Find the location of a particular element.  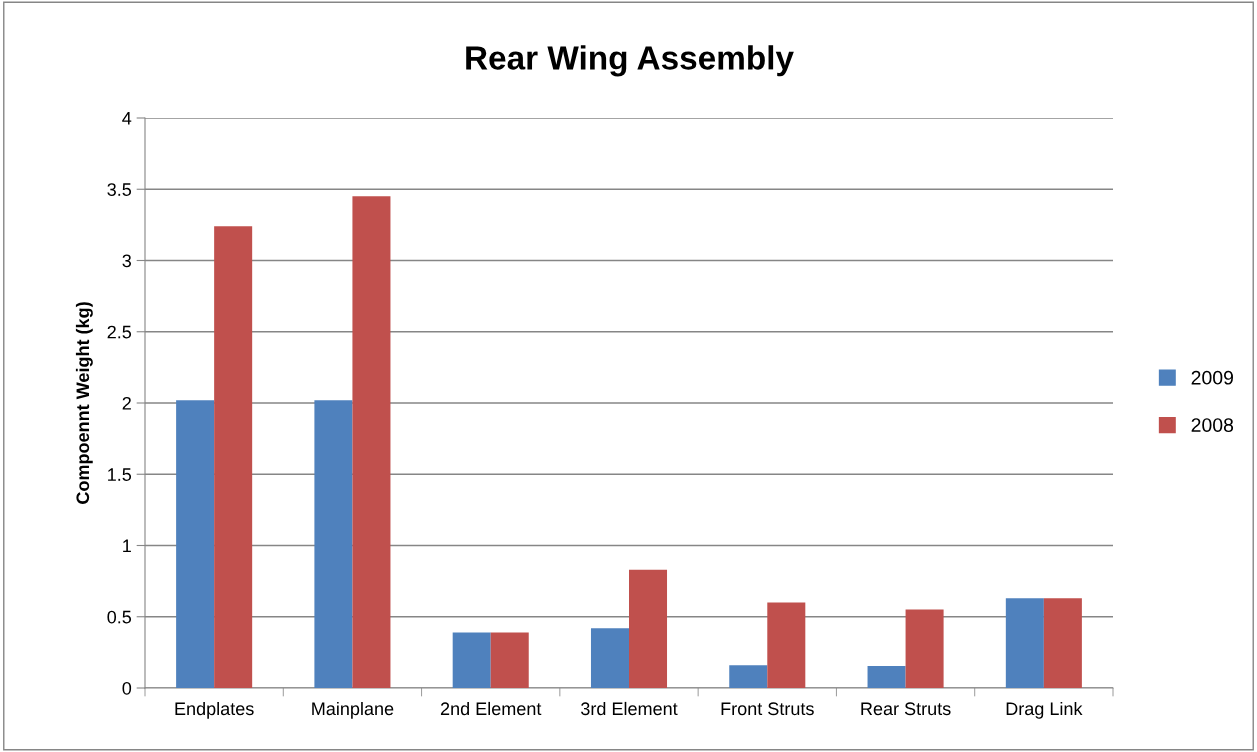

x-tick-label: 2nd Element is located at coordinates (491, 708).